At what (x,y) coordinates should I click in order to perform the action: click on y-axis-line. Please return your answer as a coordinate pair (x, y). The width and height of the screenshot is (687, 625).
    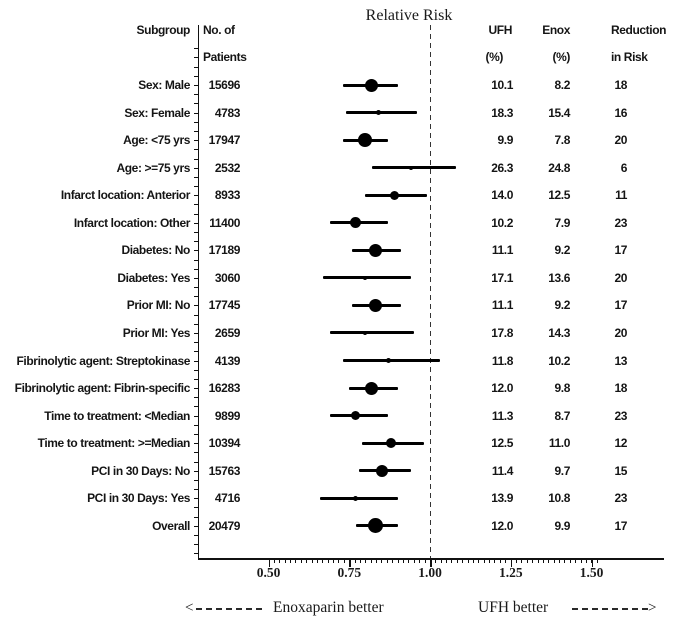
    Looking at the image, I should click on (198, 292).